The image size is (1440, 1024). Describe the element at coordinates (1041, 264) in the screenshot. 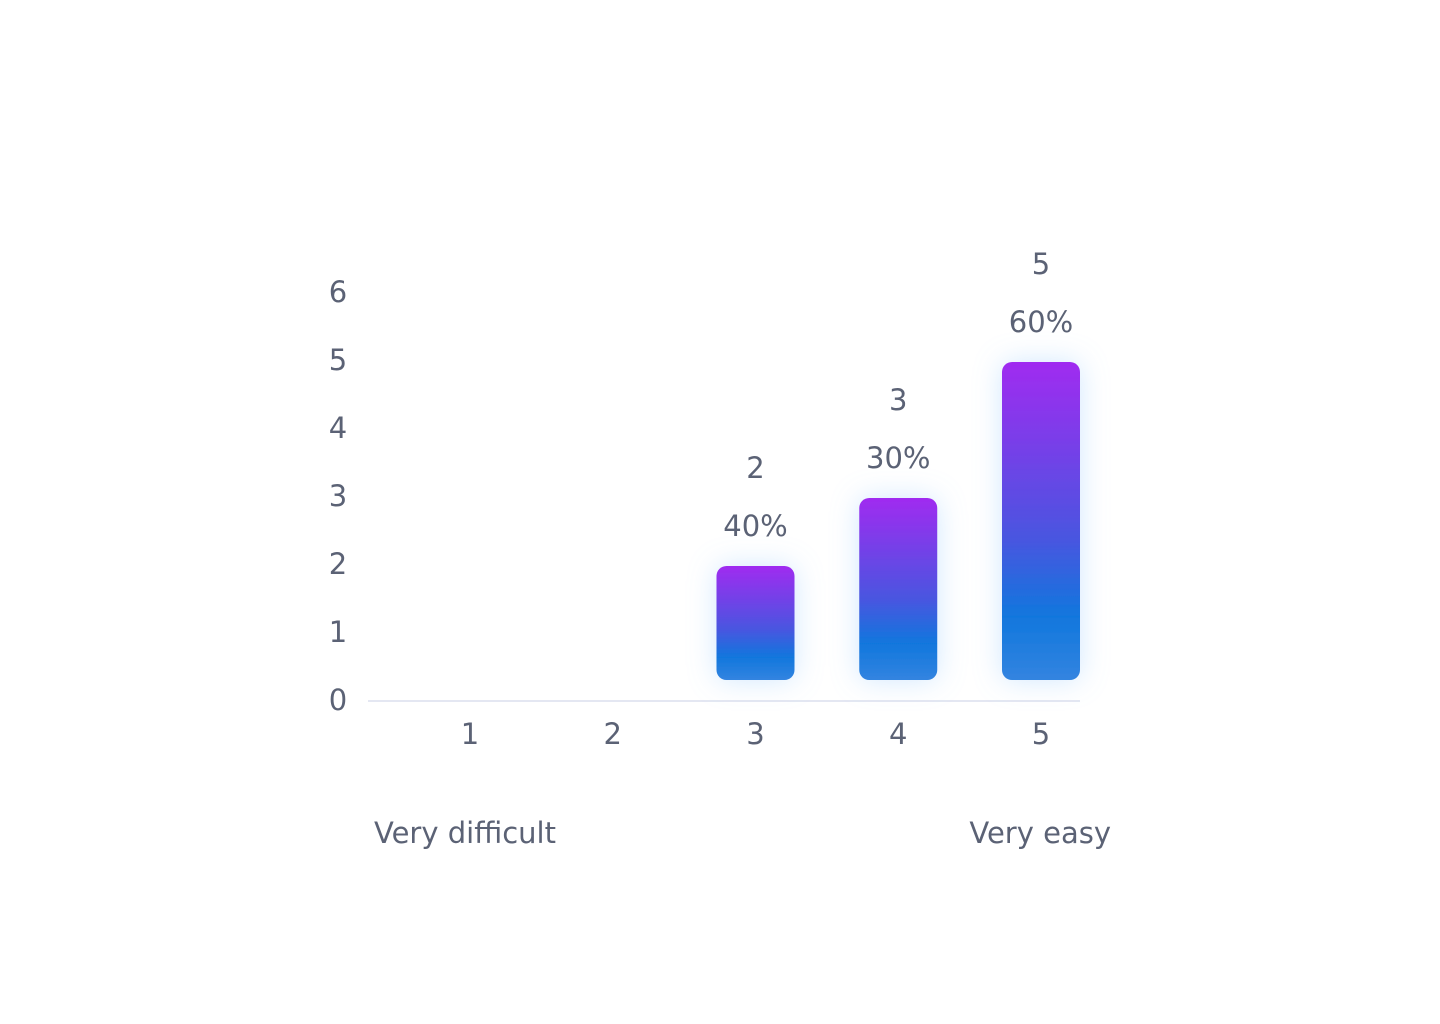

I see `value-label: 5` at that location.